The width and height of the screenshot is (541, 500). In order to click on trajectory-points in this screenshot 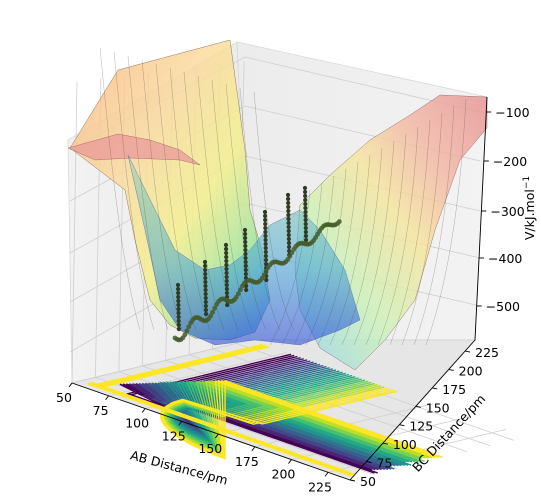, I will do `click(257, 264)`.